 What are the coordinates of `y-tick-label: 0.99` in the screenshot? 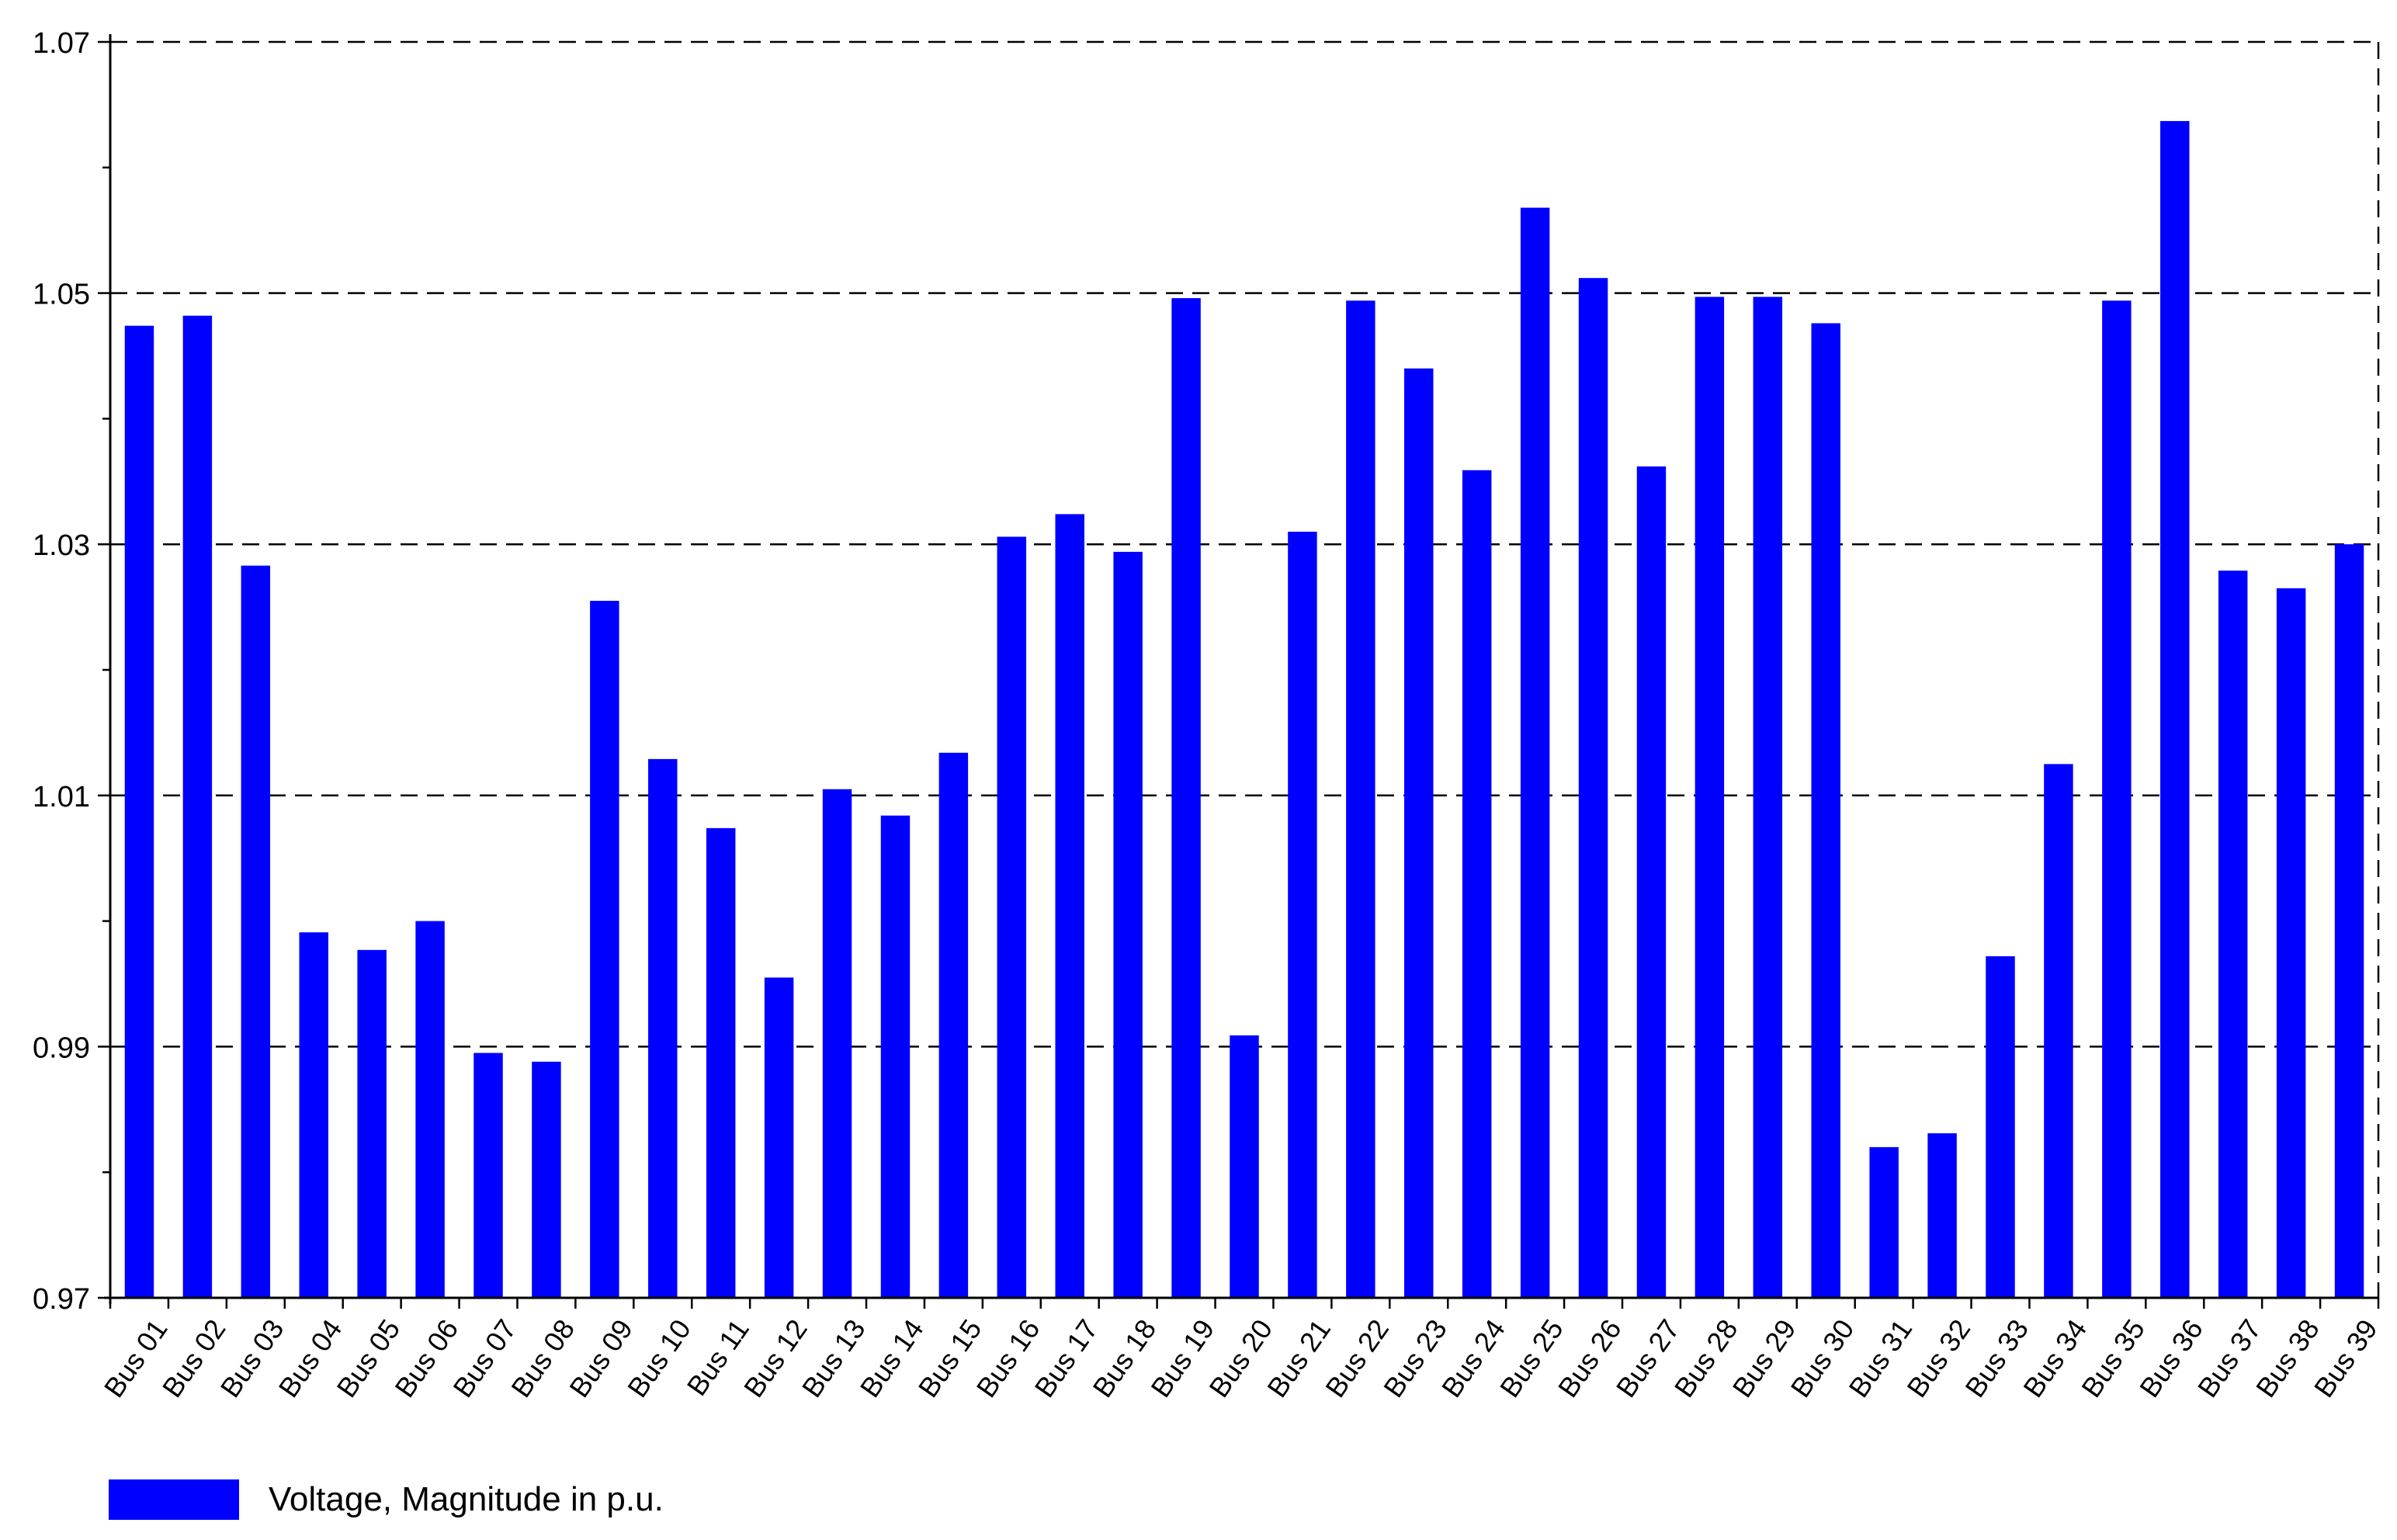 It's located at (61, 1048).